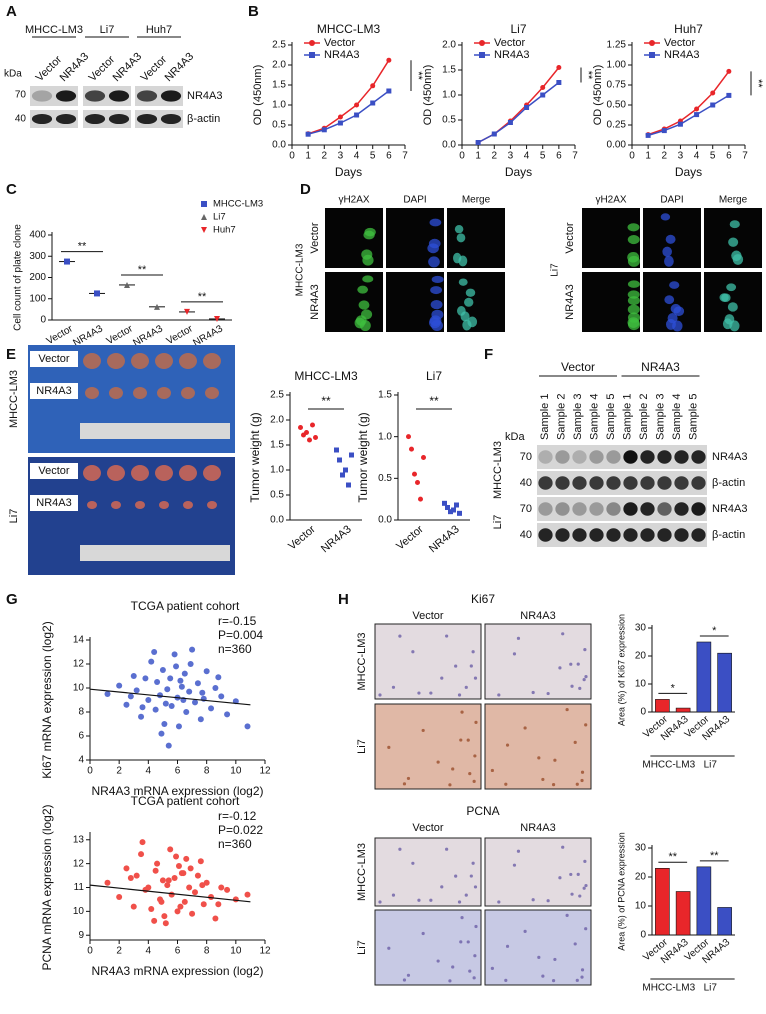 The height and width of the screenshot is (1014, 766). Describe the element at coordinates (449, 95) in the screenshot. I see `y-tick-label: 1.0` at that location.